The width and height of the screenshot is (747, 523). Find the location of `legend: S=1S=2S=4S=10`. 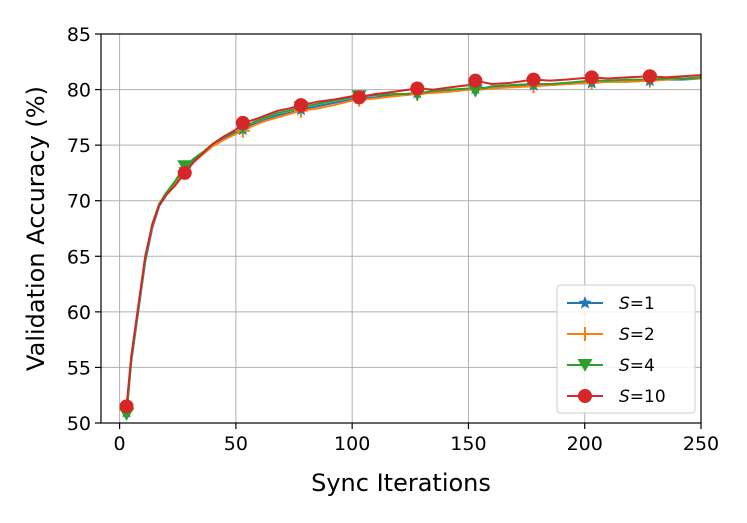

legend: S=1S=2S=4S=10 is located at coordinates (626, 349).